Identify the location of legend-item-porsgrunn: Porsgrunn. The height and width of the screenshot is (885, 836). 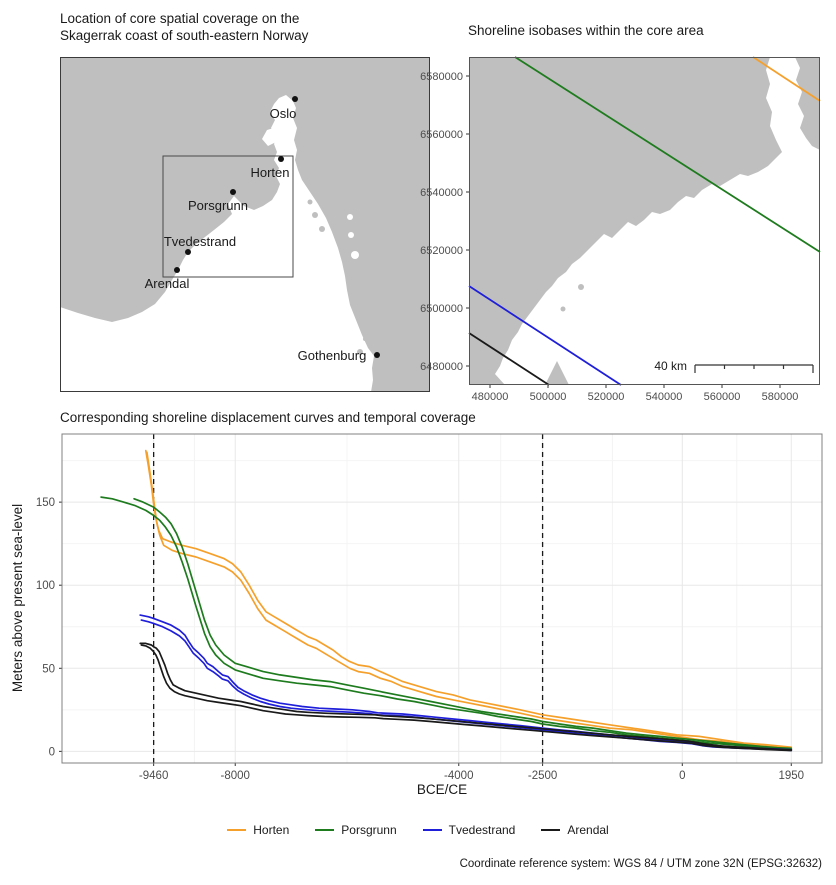
(356, 830).